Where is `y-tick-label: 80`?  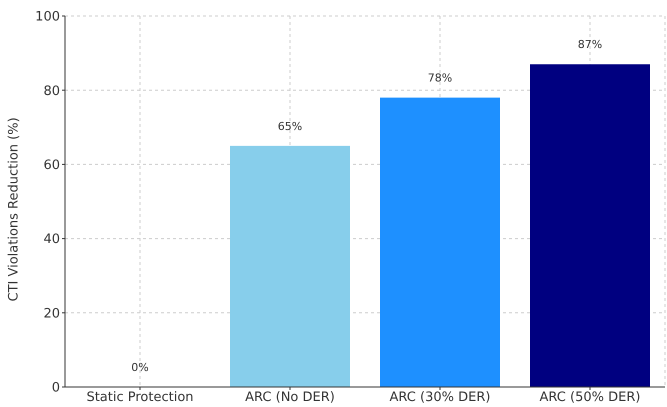
y-tick-label: 80 is located at coordinates (51, 91).